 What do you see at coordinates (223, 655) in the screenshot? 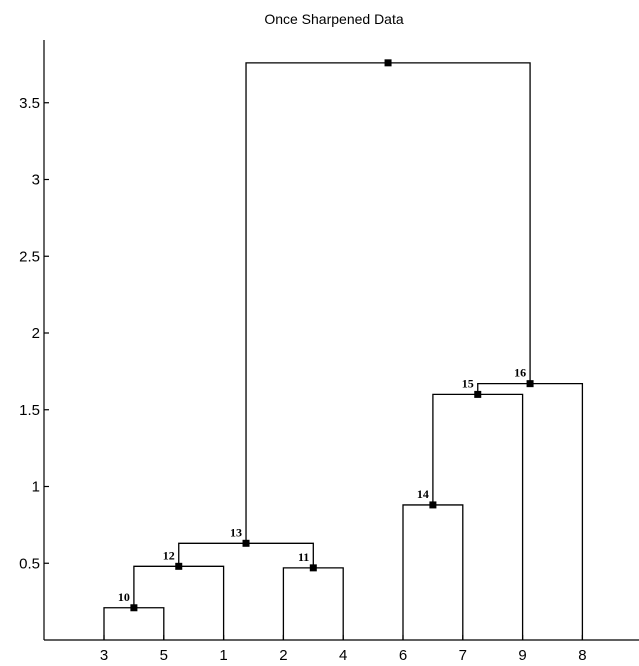
I see `x-tick-label: 1` at bounding box center [223, 655].